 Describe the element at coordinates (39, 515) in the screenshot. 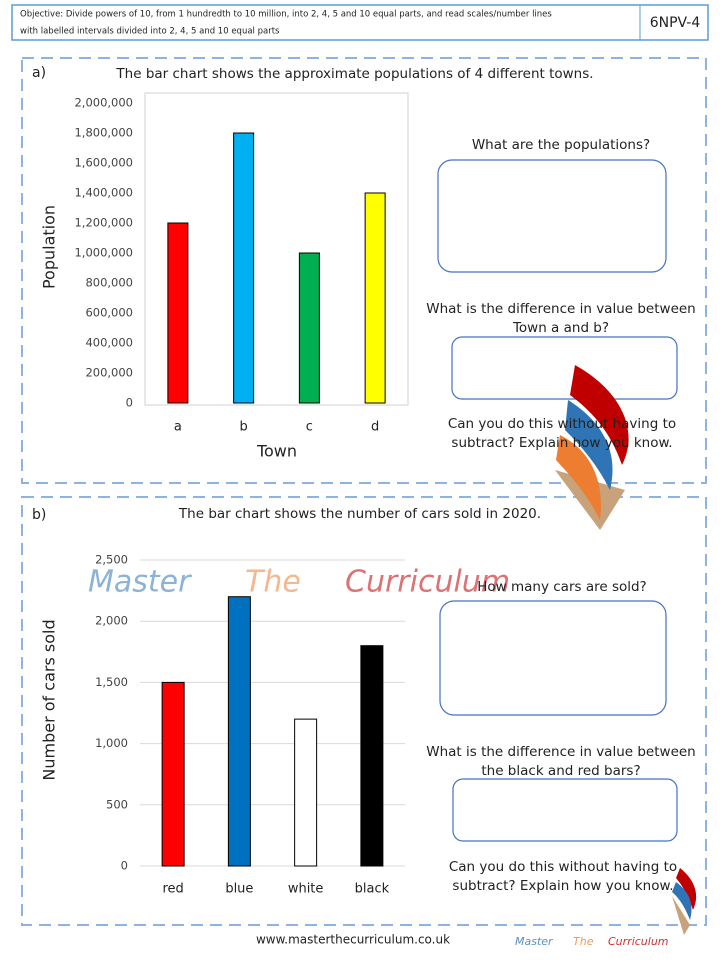

I see `section-label: b)` at that location.